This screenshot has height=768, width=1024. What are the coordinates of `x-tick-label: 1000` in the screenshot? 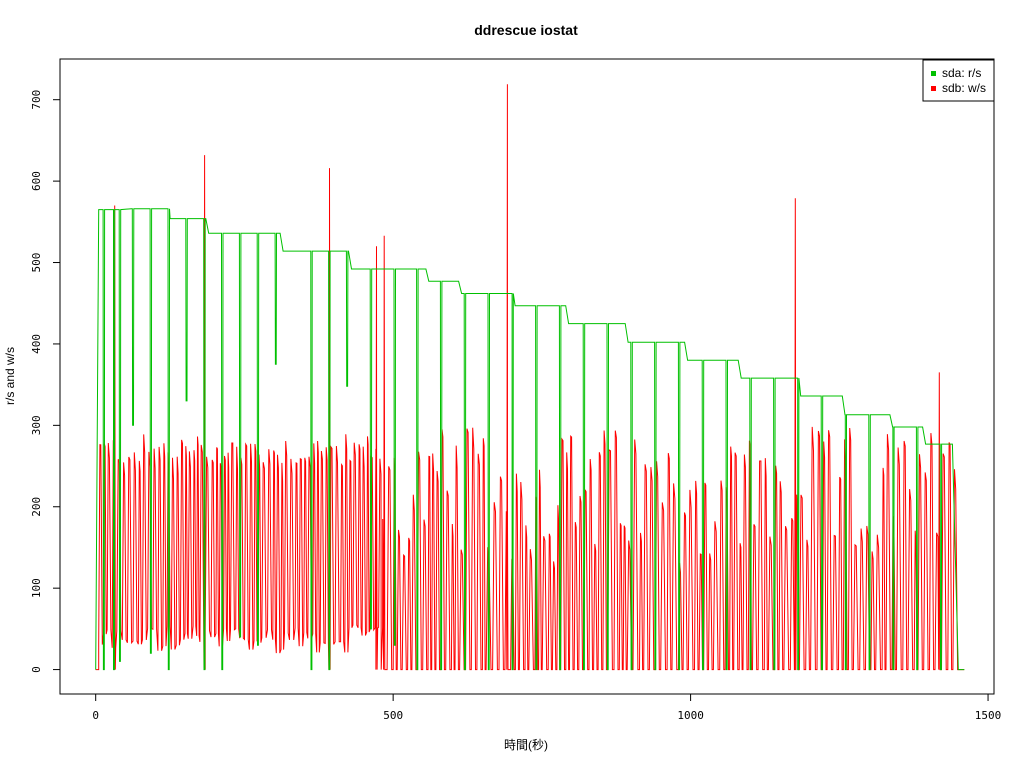 It's located at (690, 715).